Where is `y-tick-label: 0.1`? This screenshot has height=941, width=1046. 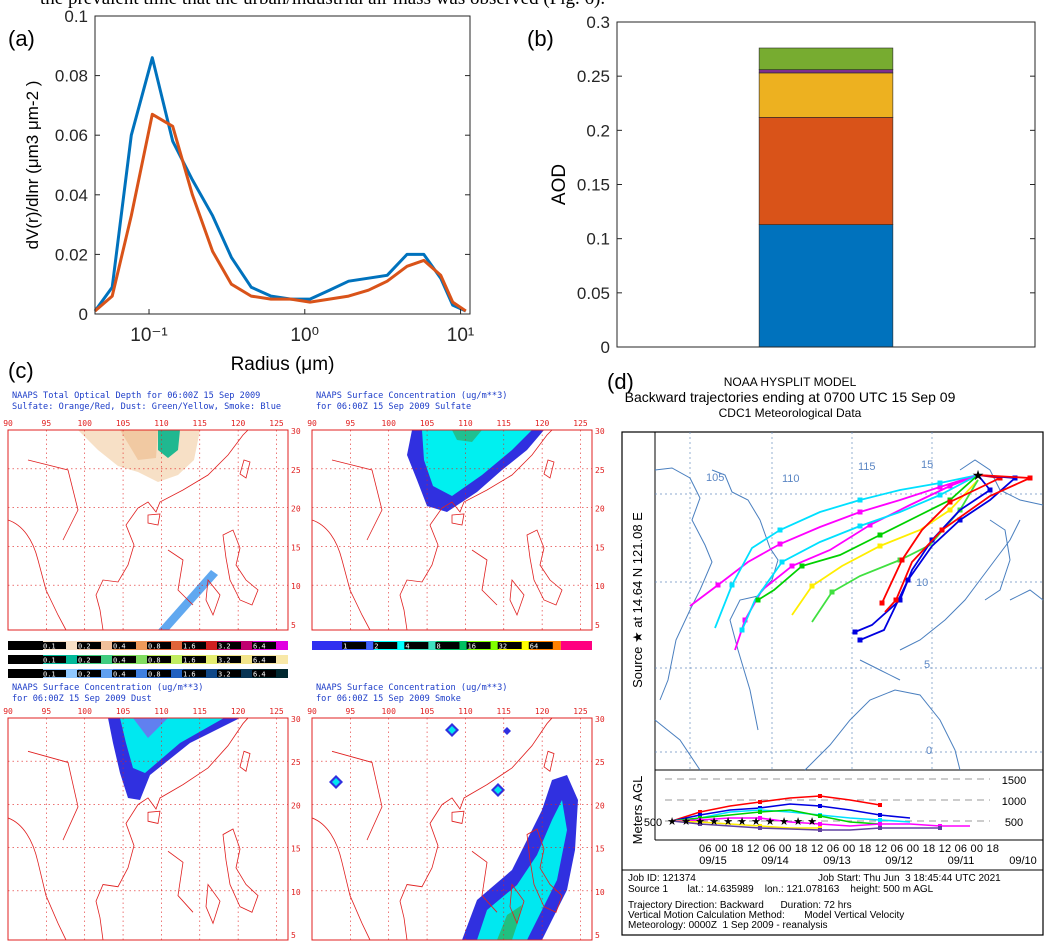 y-tick-label: 0.1 is located at coordinates (598, 239).